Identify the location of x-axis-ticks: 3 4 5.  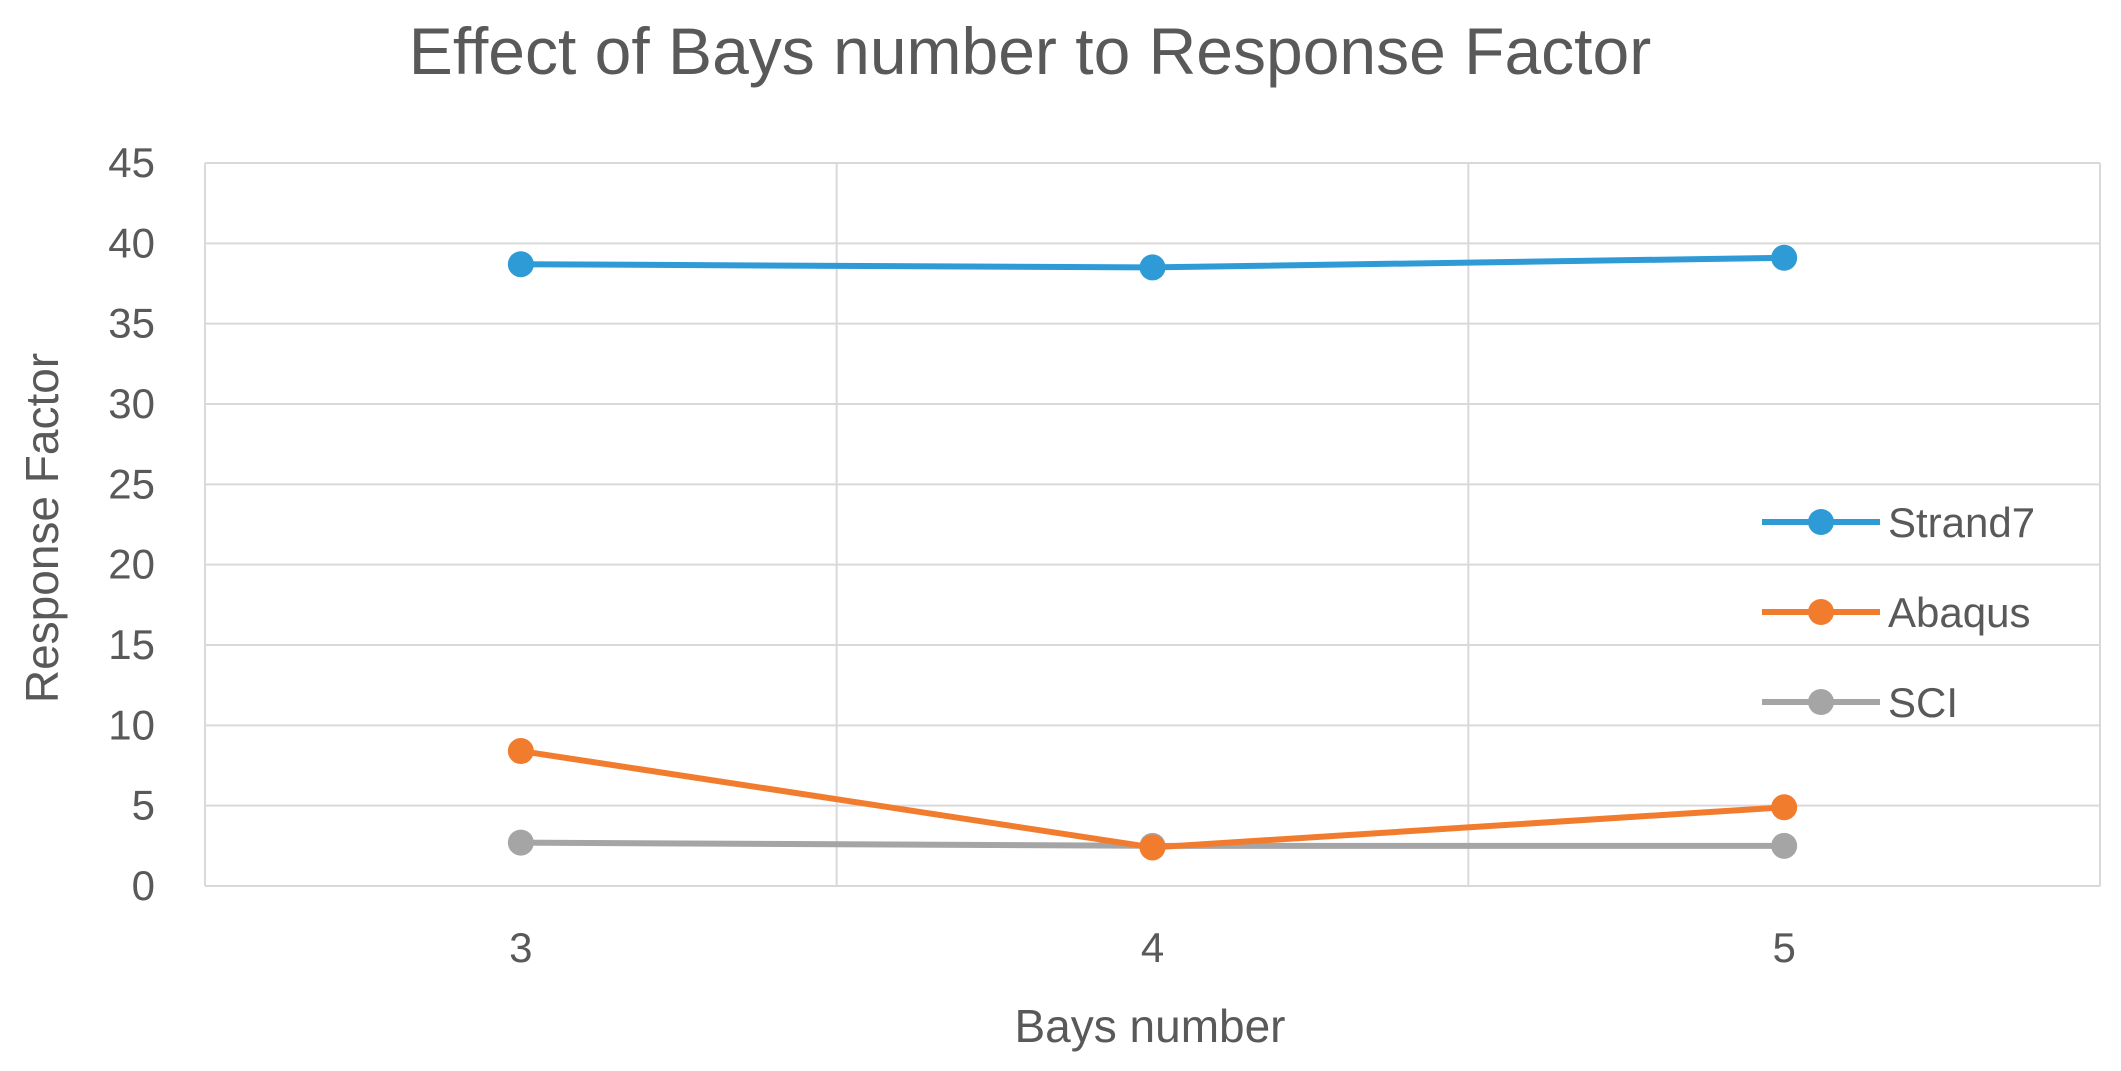
(1152, 947).